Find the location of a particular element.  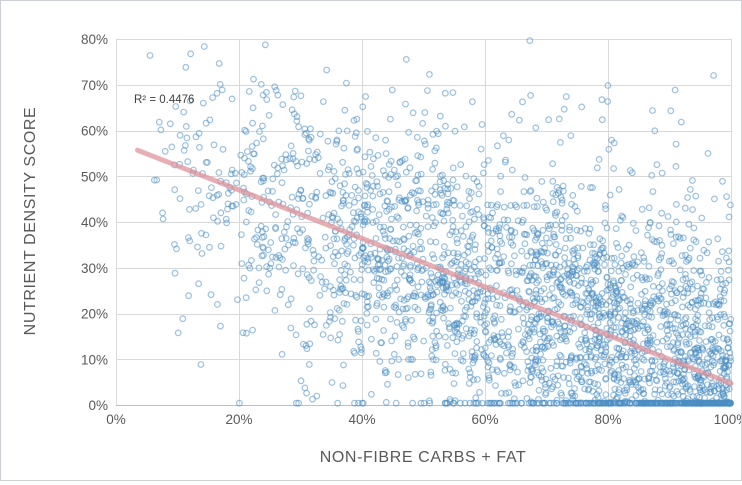

y-tick-label: 40% is located at coordinates (94, 222).